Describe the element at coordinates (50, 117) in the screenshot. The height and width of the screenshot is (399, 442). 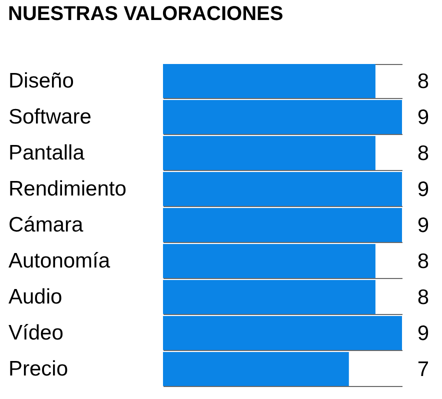
I see `y-tick-label: Software` at that location.